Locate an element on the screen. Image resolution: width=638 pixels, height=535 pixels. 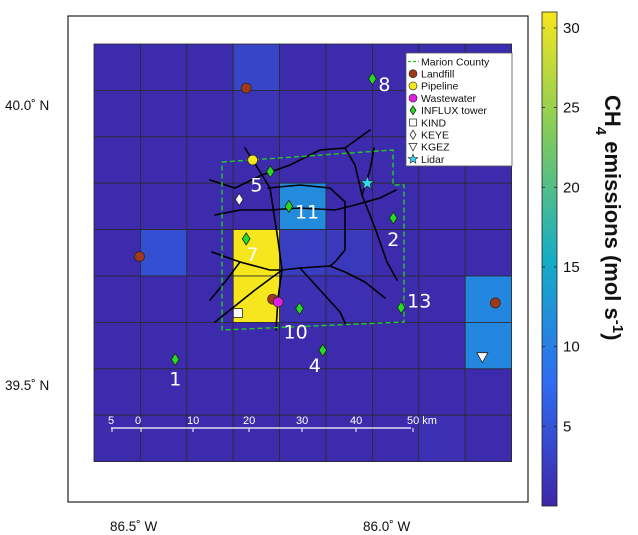
wastewater-marker is located at coordinates (278, 302).